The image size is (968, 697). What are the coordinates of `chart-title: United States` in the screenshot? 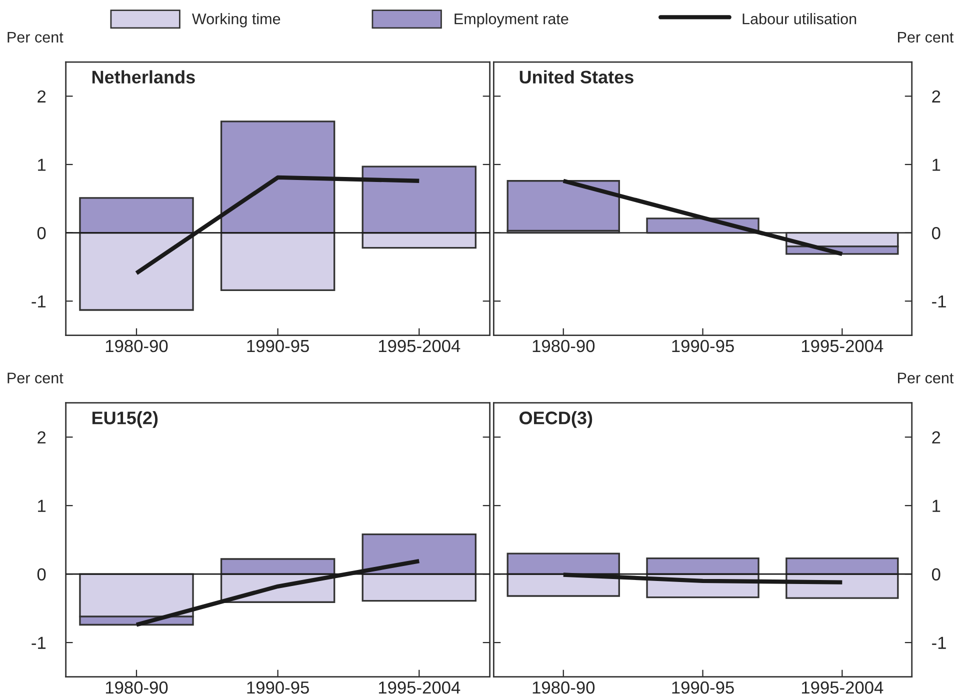 It's located at (577, 77).